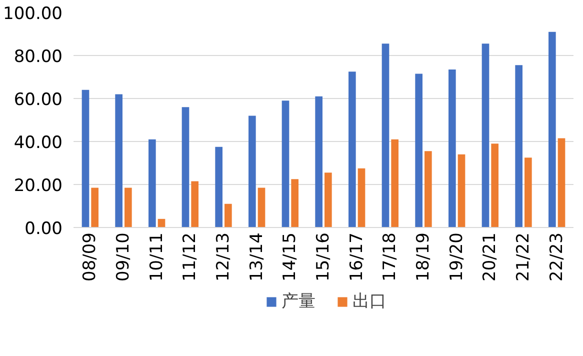 The height and width of the screenshot is (356, 583). I want to click on x-tick-label: 13/14, so click(256, 257).